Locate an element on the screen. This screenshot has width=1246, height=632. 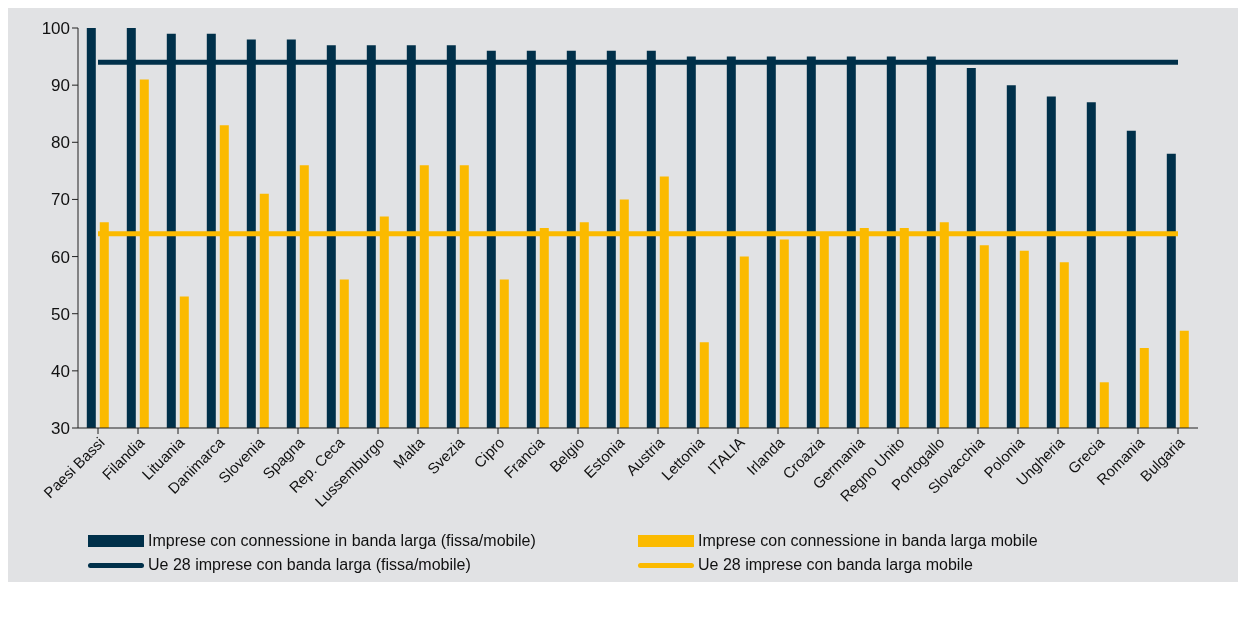
y-tick-label: 30 is located at coordinates (60, 429).